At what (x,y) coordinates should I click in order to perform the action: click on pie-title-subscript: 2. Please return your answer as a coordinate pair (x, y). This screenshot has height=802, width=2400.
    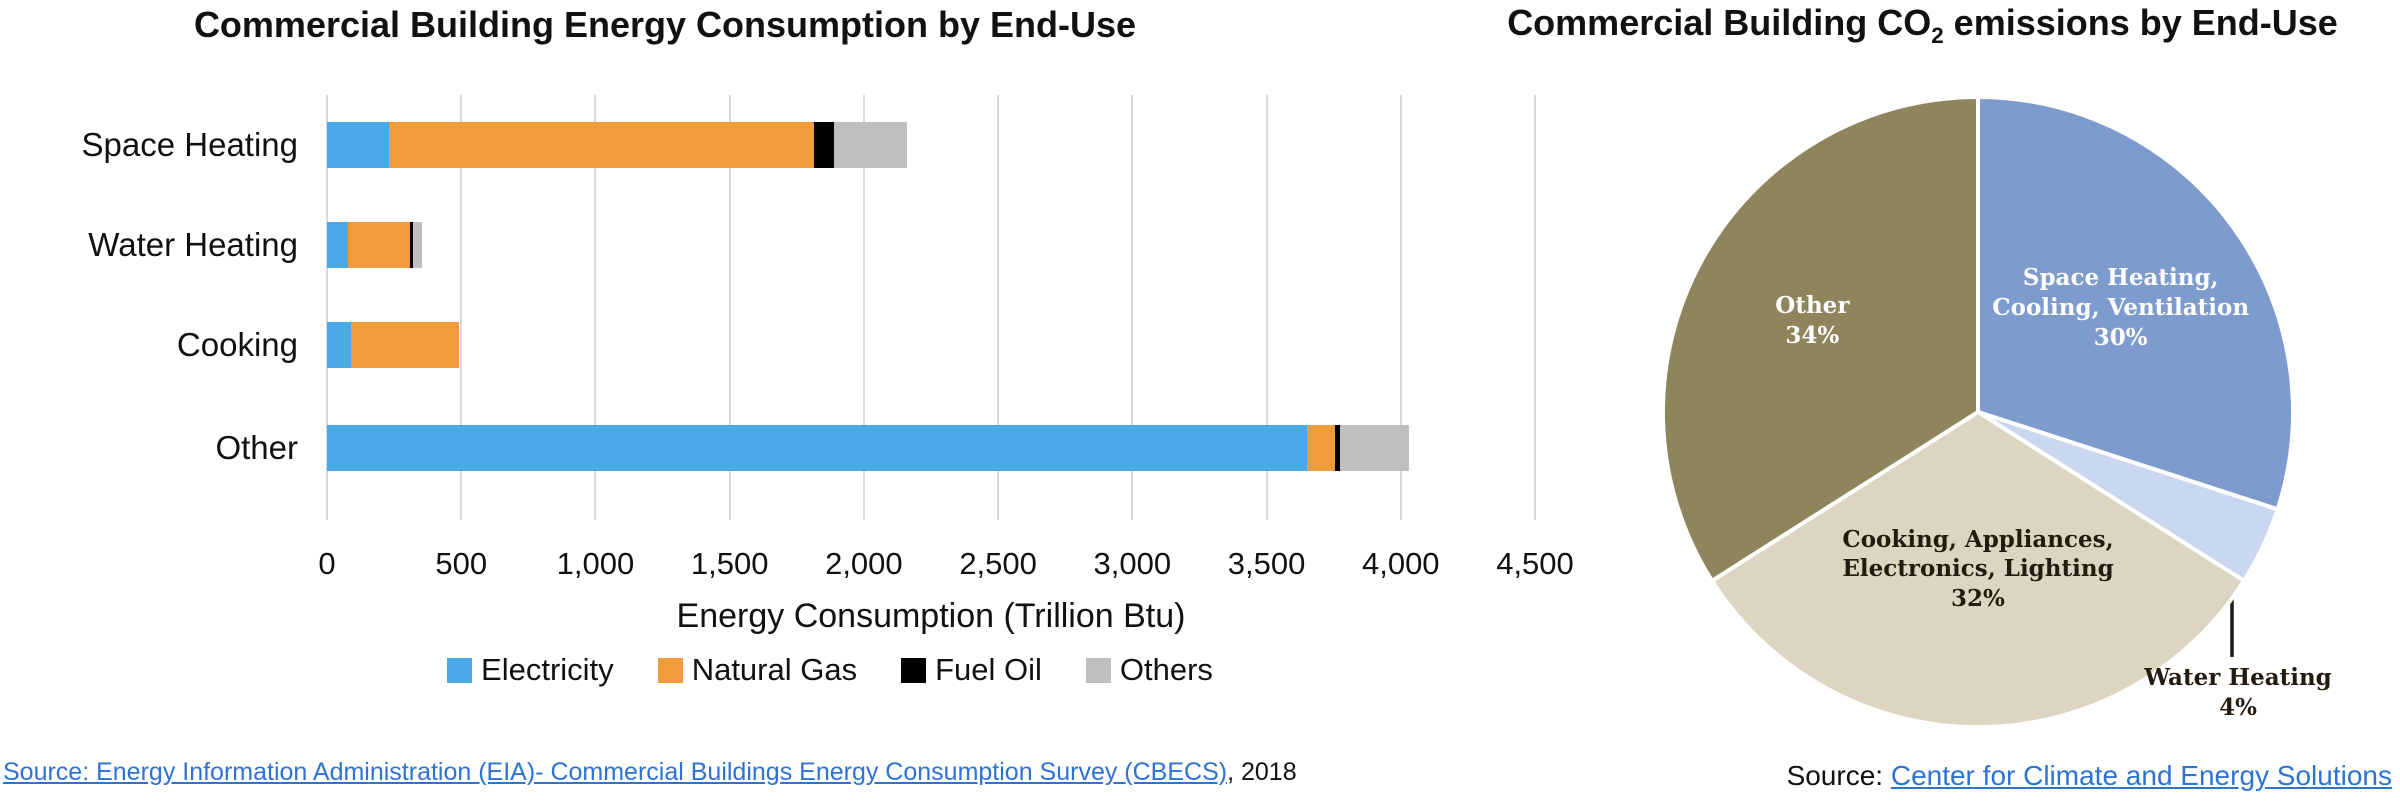
    Looking at the image, I should click on (1937, 36).